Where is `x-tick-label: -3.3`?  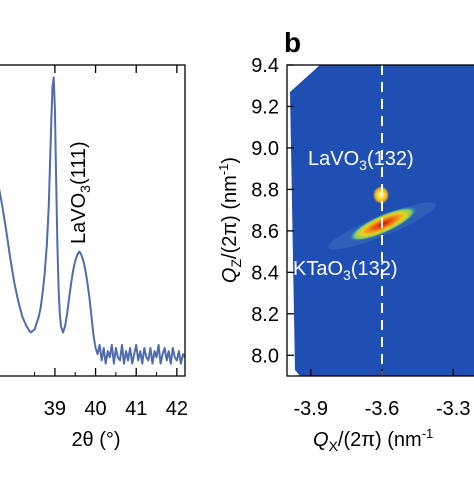
x-tick-label: -3.3 is located at coordinates (453, 409).